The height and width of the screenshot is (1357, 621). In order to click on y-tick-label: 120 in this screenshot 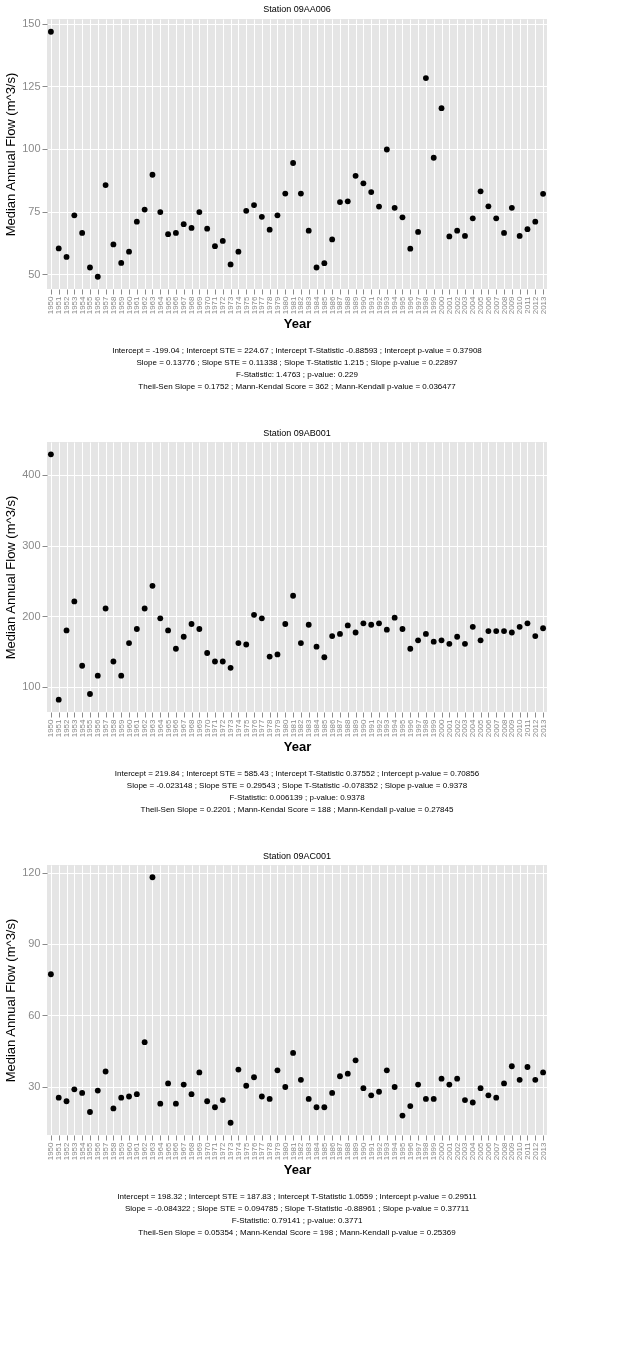, I will do `click(31, 872)`.